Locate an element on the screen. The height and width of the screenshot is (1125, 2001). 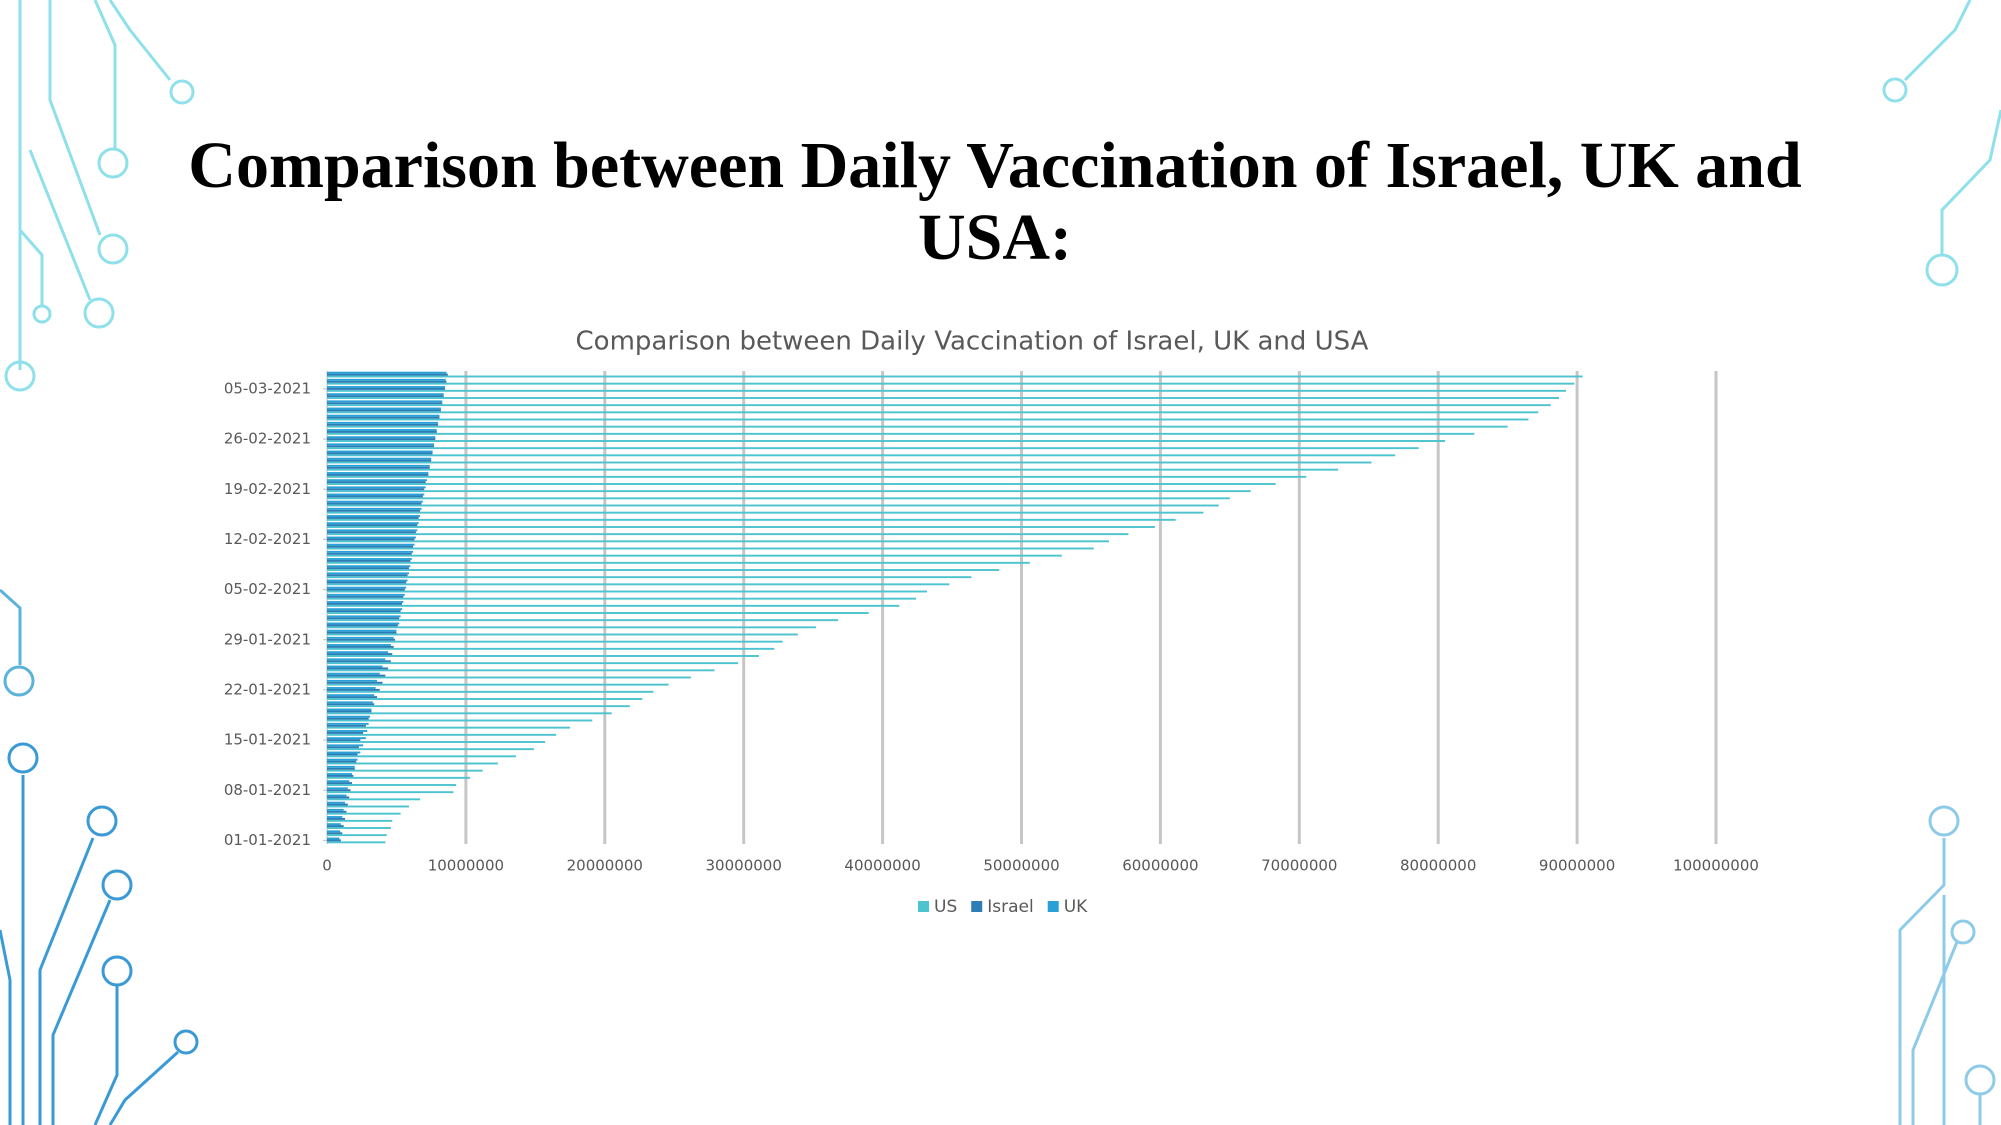
y-tick-label: 29-01-2021 is located at coordinates (267, 639).